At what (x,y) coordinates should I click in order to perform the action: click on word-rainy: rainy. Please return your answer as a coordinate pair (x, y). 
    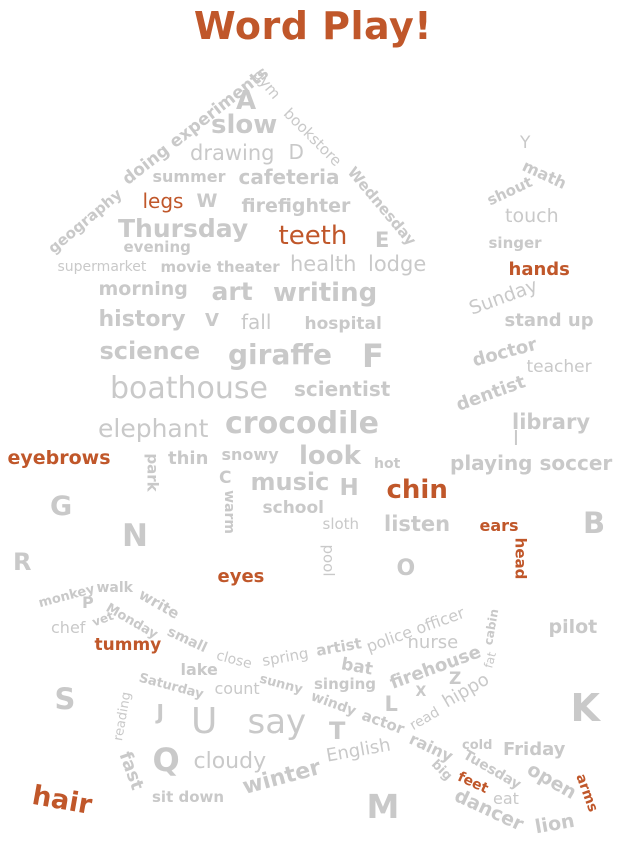
    Looking at the image, I should click on (431, 747).